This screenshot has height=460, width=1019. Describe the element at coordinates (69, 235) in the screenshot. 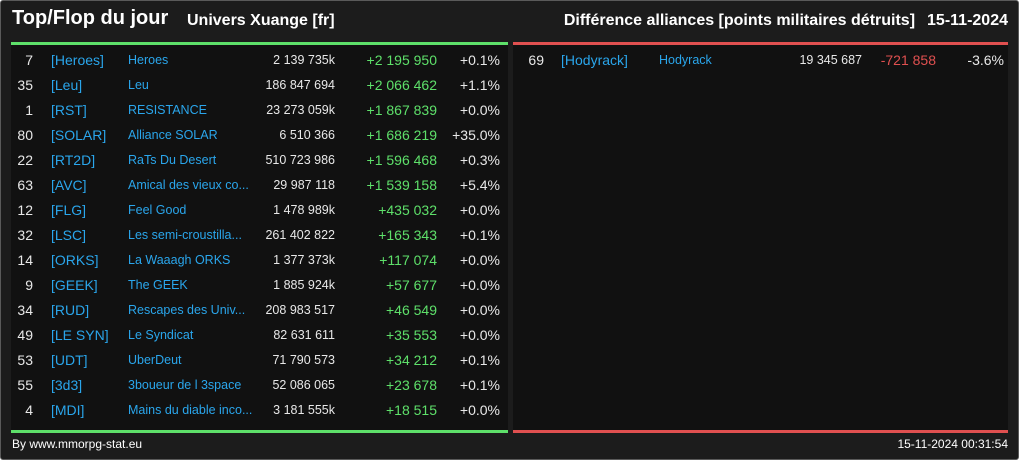

I see `alliance-tag-link: [LSC]` at that location.